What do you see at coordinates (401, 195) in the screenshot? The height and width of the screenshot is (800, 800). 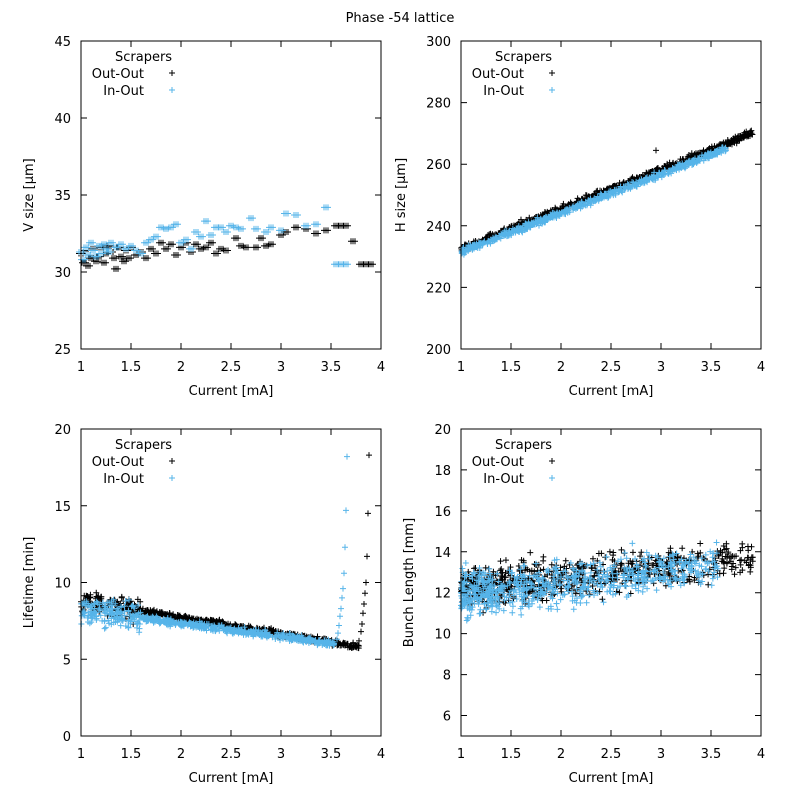 I see `y-axis-label: H size [µm]` at bounding box center [401, 195].